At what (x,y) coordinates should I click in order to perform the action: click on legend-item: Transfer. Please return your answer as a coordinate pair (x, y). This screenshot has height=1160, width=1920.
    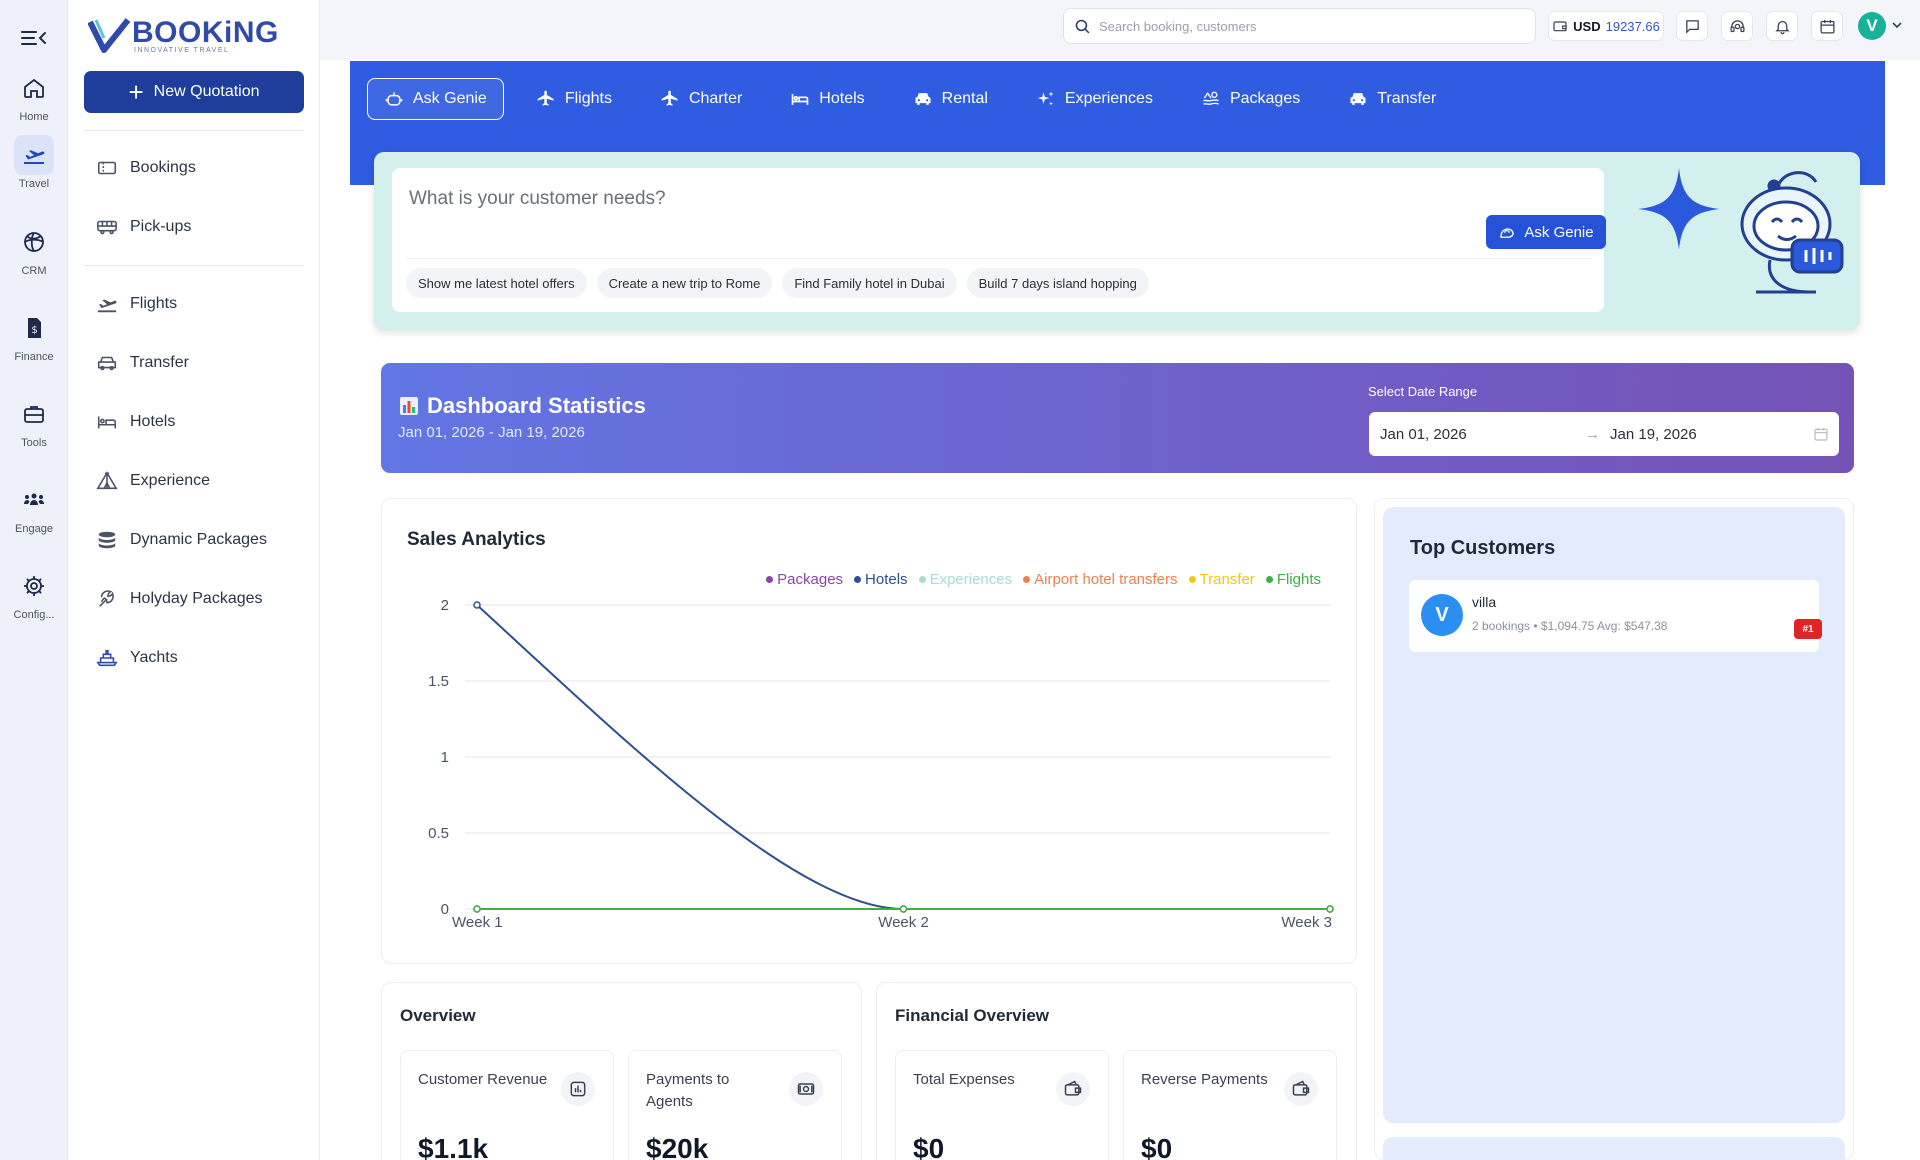
    Looking at the image, I should click on (1221, 579).